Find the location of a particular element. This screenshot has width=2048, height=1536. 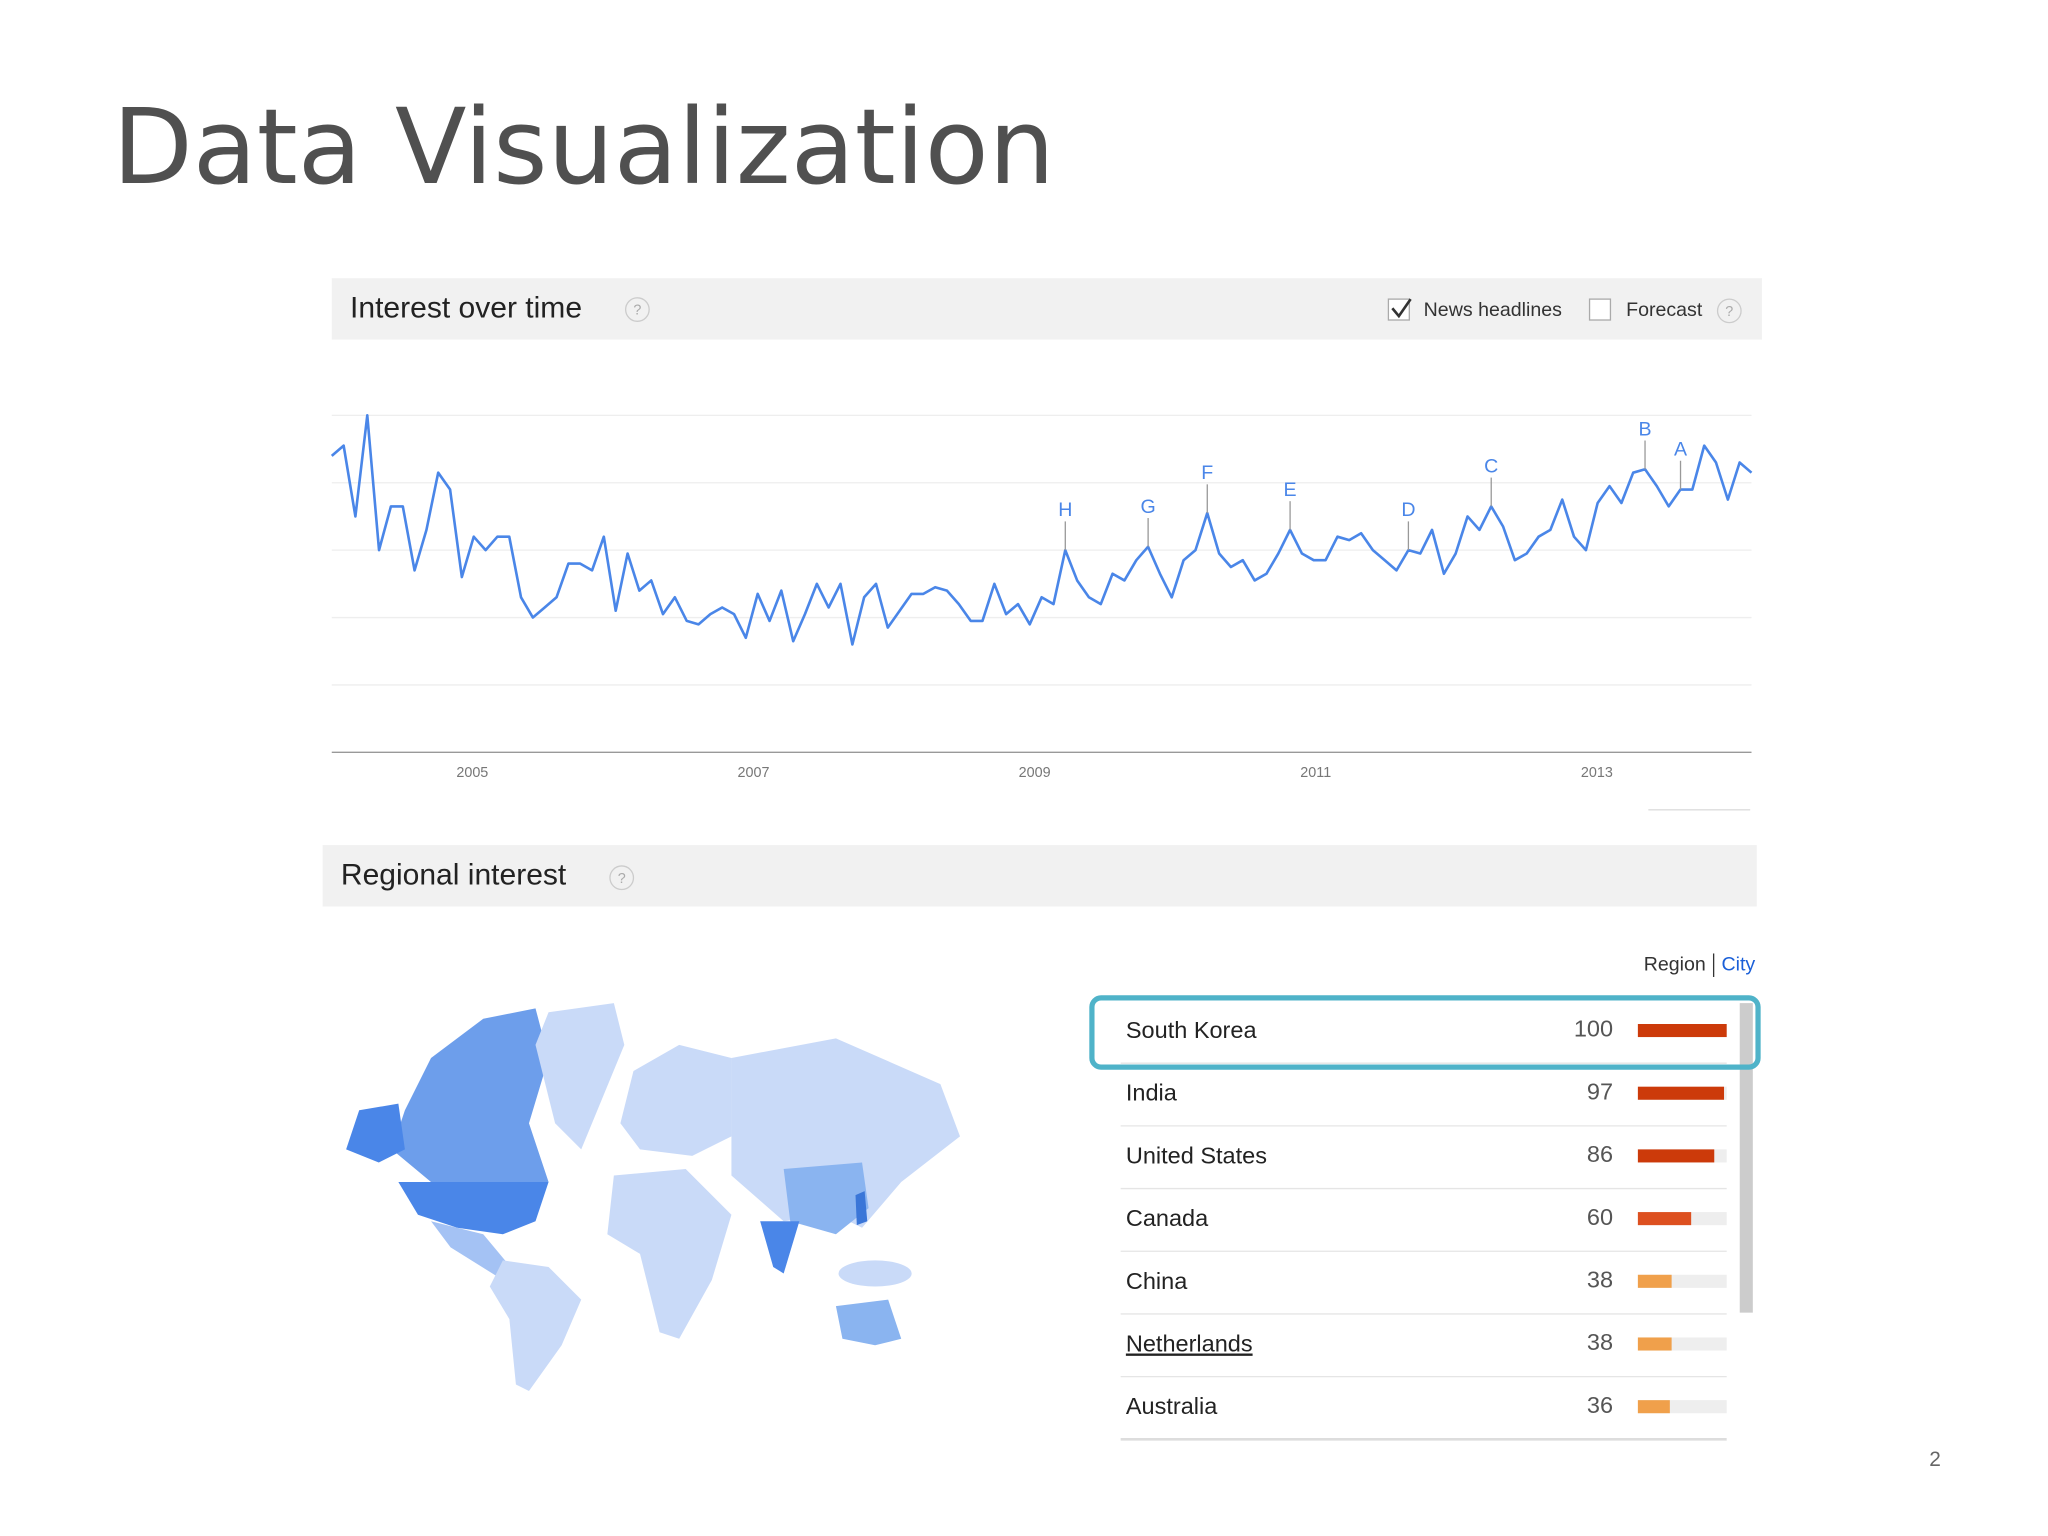

annotation: E is located at coordinates (1290, 490).